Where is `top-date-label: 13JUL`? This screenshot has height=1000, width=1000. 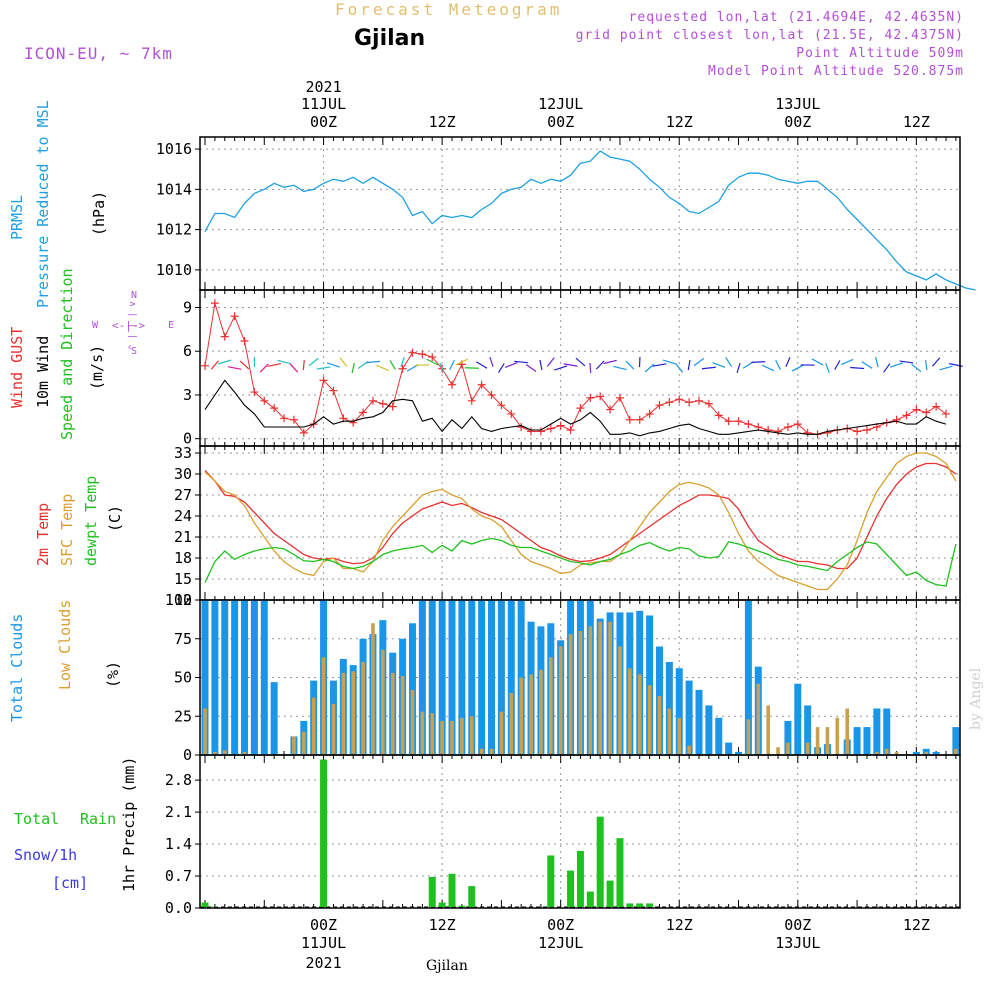 top-date-label: 13JUL is located at coordinates (797, 104).